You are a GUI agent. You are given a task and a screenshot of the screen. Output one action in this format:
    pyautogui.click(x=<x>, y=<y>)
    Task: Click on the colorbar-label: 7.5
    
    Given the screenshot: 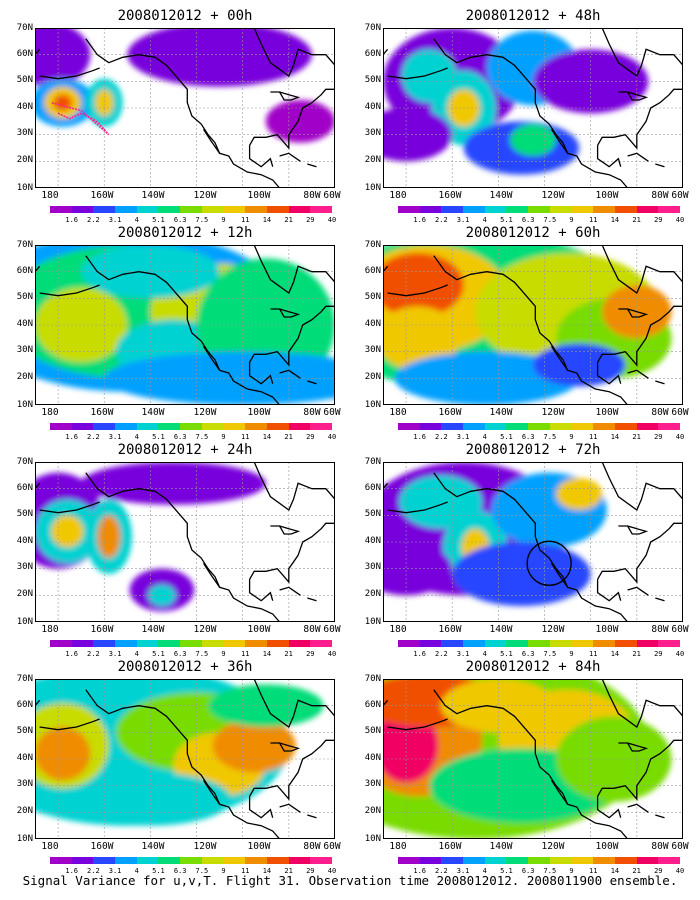 What is the action you would take?
    pyautogui.click(x=202, y=871)
    